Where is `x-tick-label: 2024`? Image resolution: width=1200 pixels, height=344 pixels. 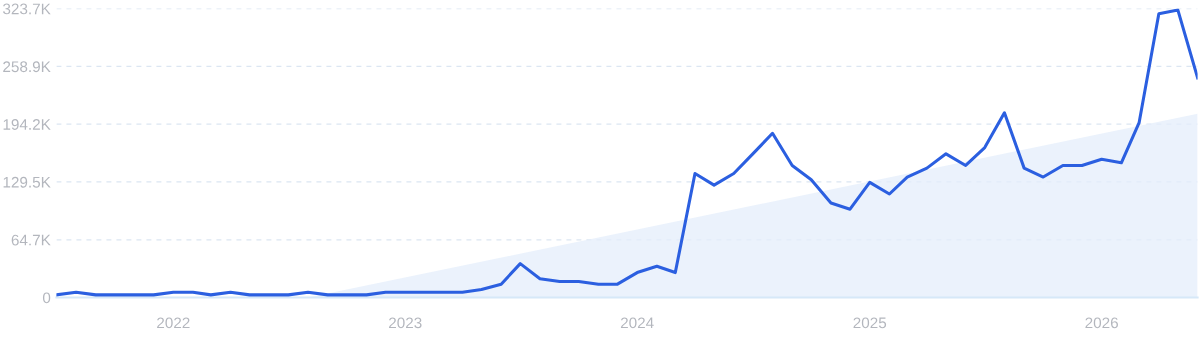
x-tick-label: 2024 is located at coordinates (637, 323).